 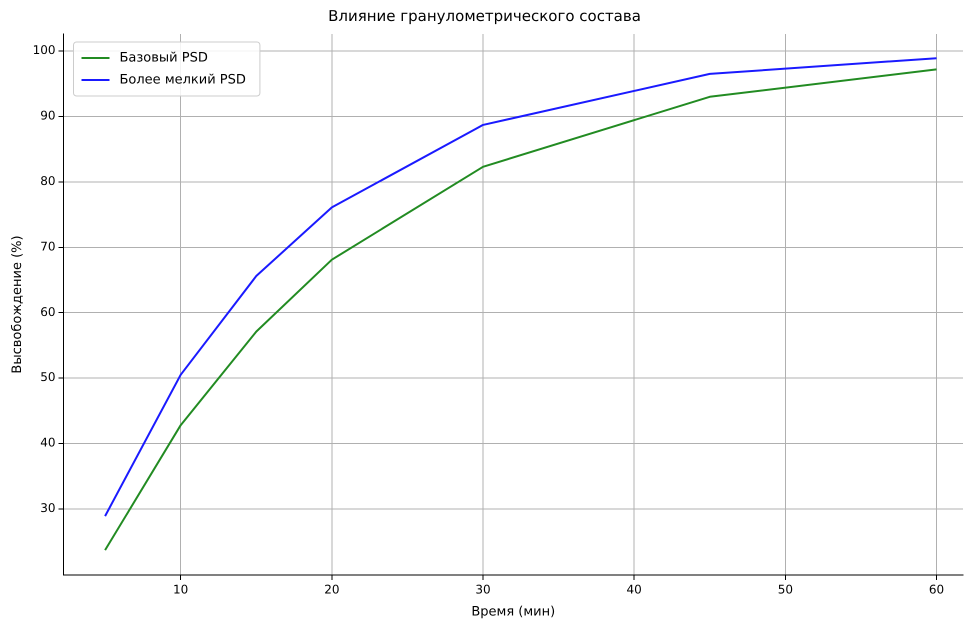 What do you see at coordinates (483, 589) in the screenshot?
I see `x-tick-label: 30` at bounding box center [483, 589].